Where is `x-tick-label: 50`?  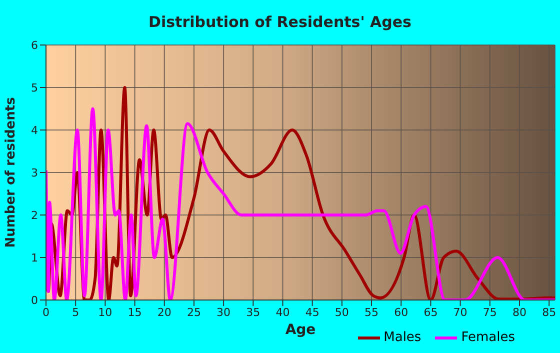
x-tick-label: 50 is located at coordinates (341, 312).